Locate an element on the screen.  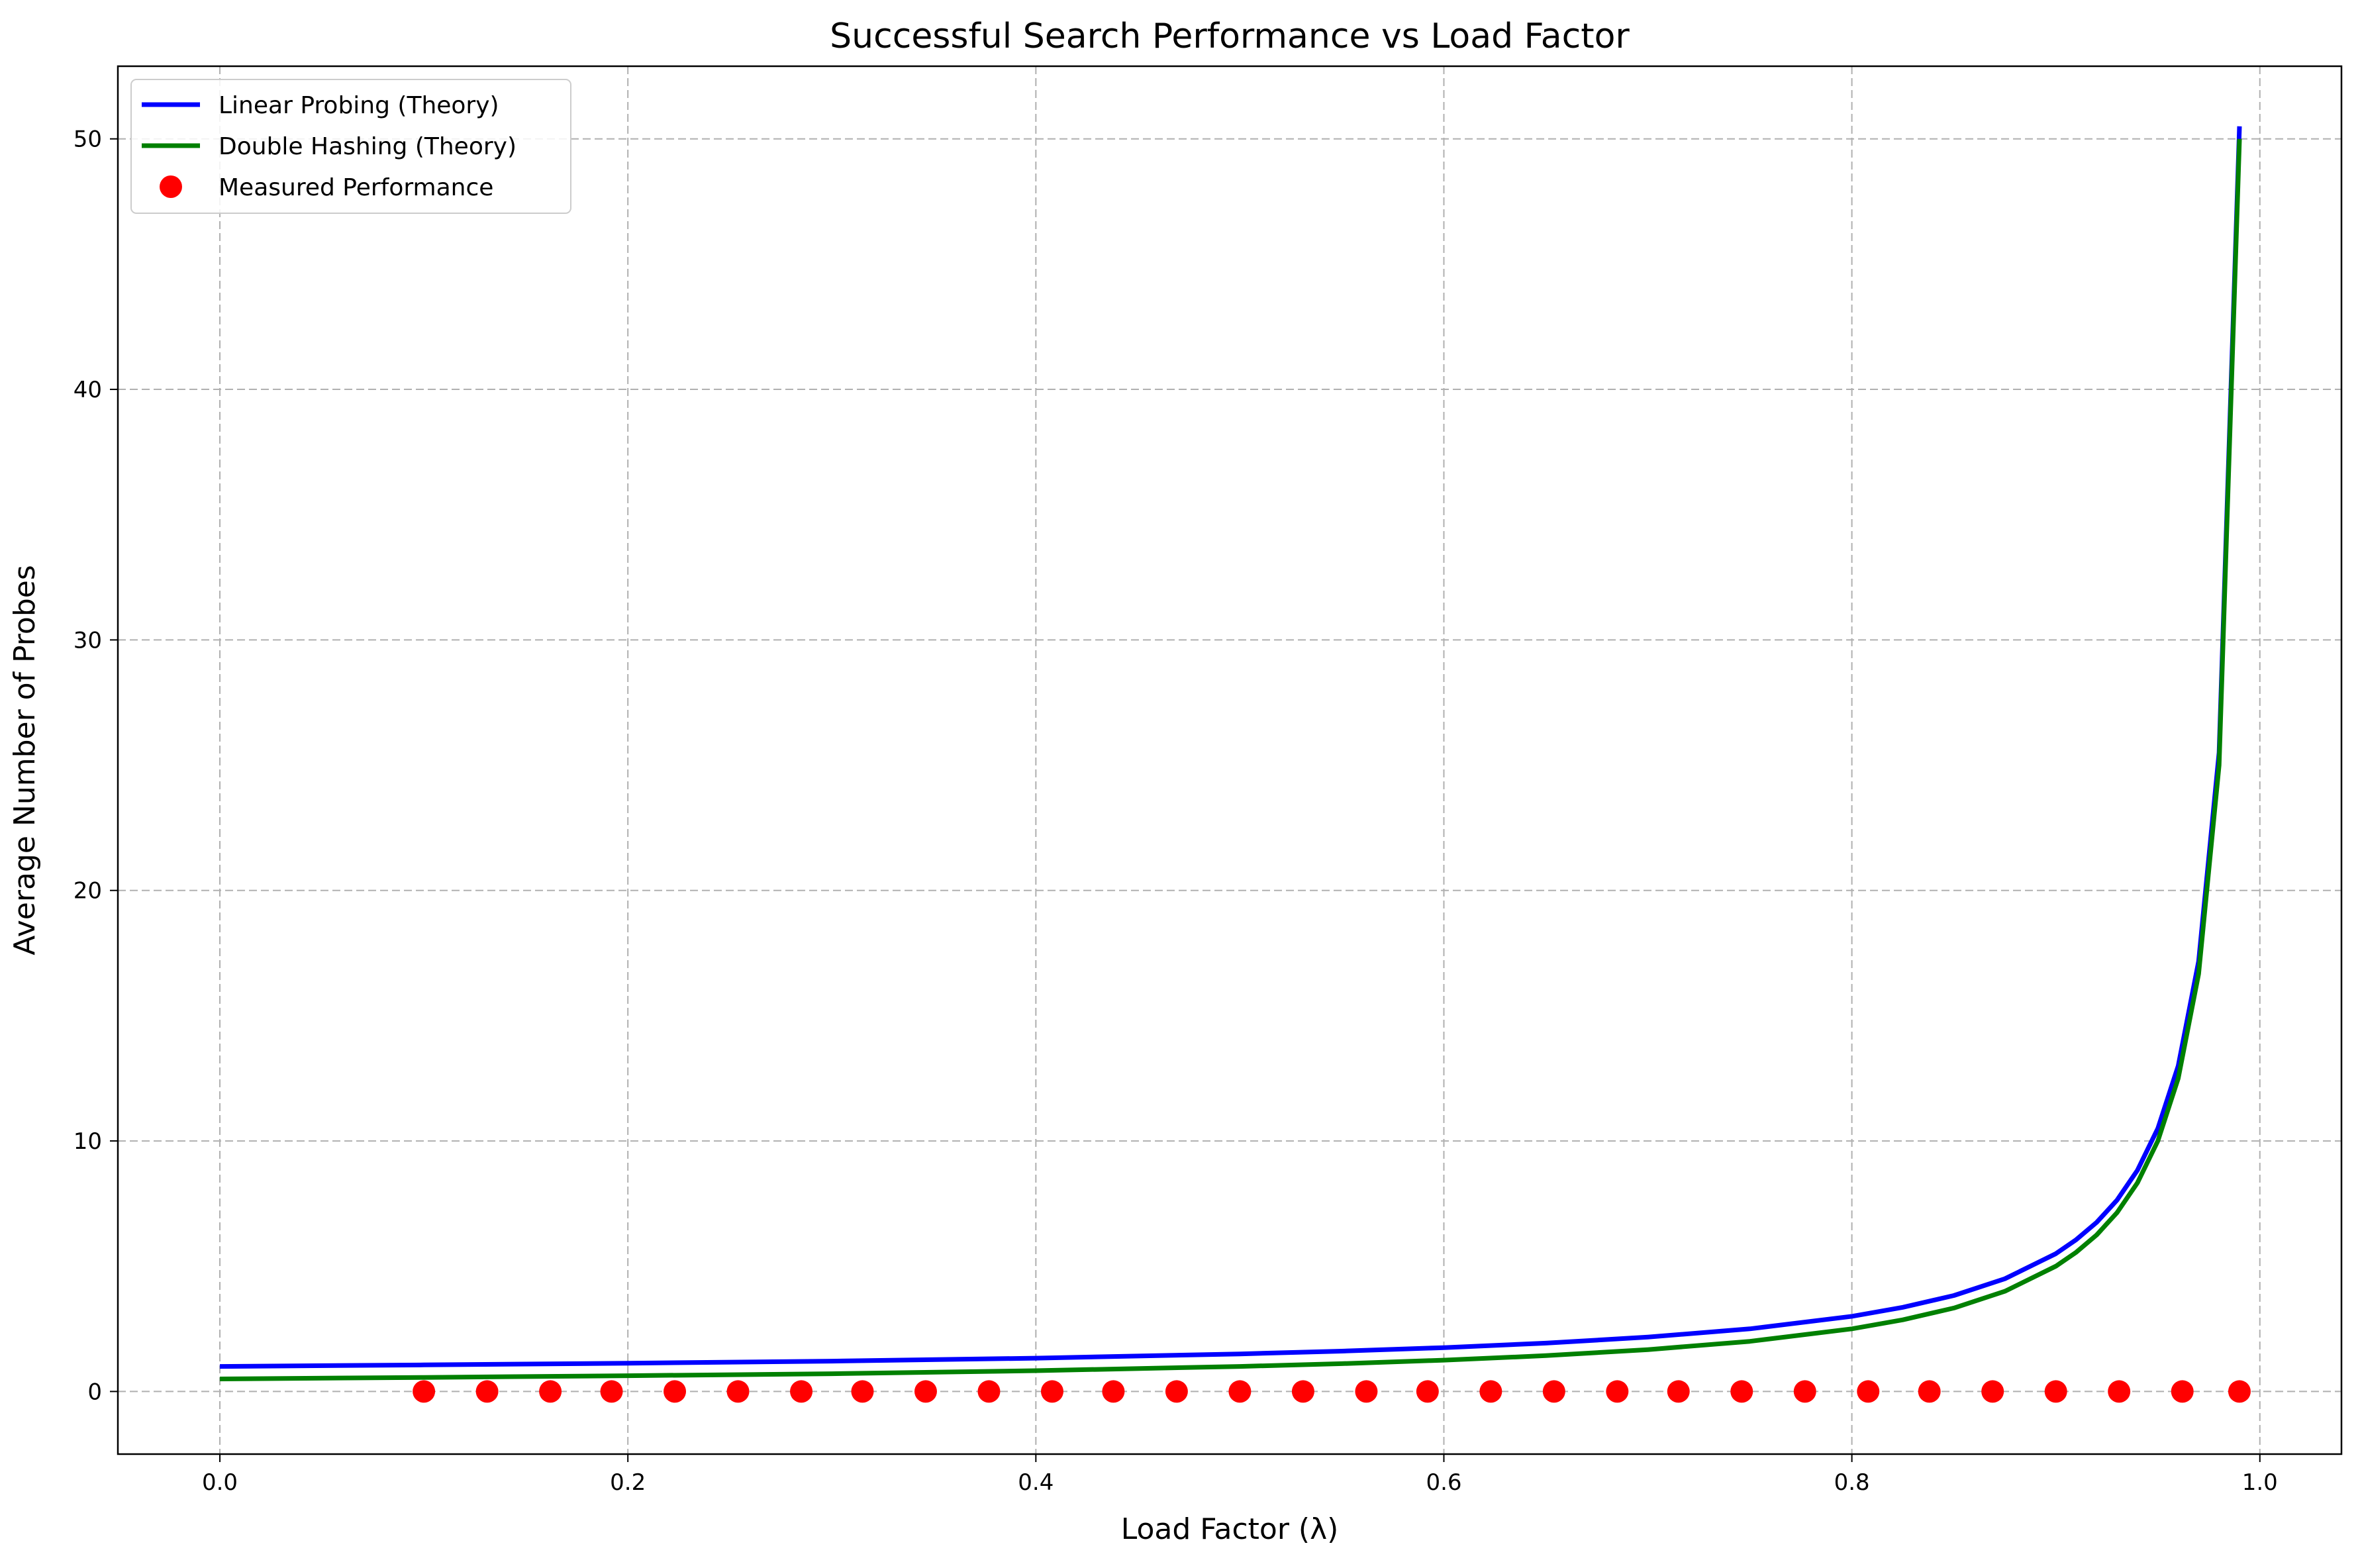
y-tick-label: 20 is located at coordinates (88, 891).